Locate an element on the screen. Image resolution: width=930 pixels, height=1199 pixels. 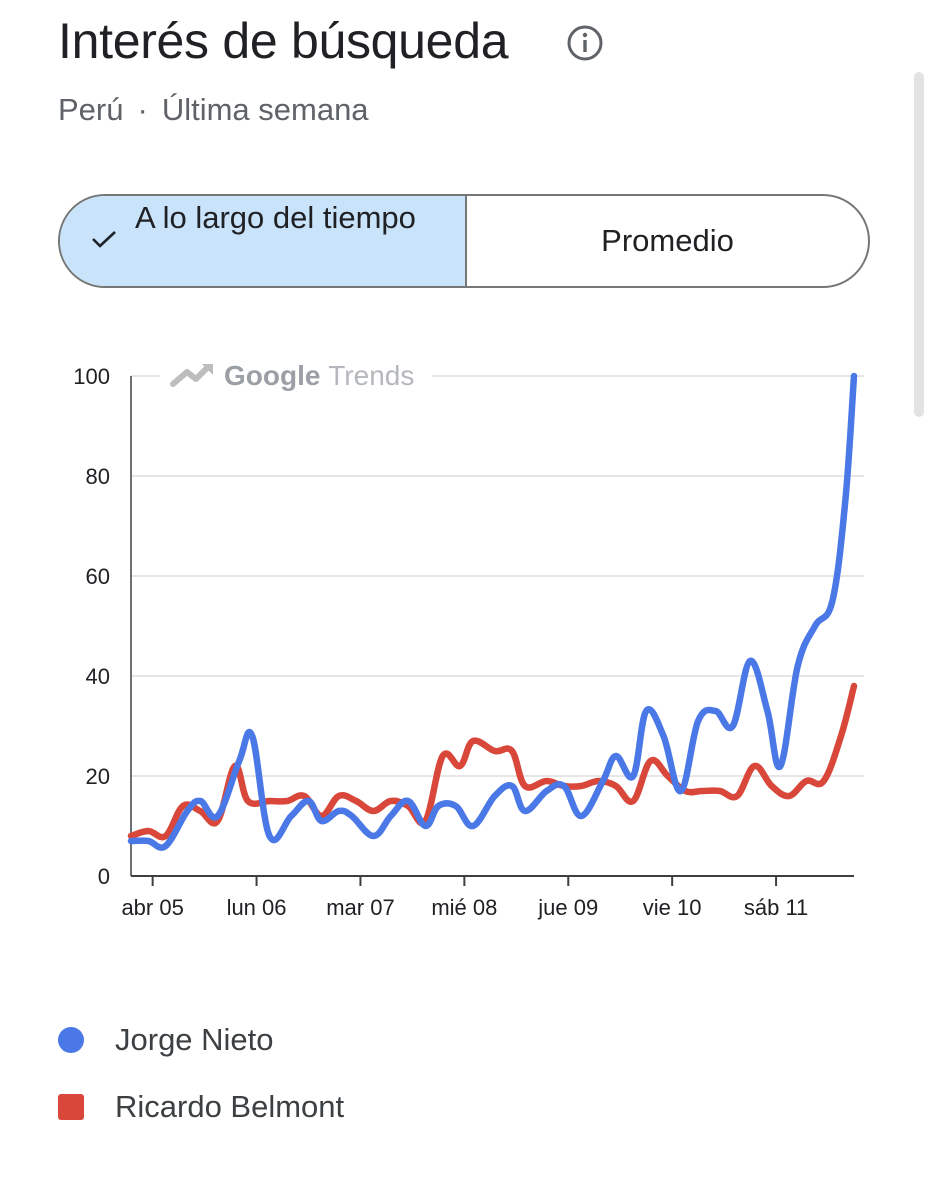
view-toggle: A lo largo del tiempo Promedio is located at coordinates (464, 241).